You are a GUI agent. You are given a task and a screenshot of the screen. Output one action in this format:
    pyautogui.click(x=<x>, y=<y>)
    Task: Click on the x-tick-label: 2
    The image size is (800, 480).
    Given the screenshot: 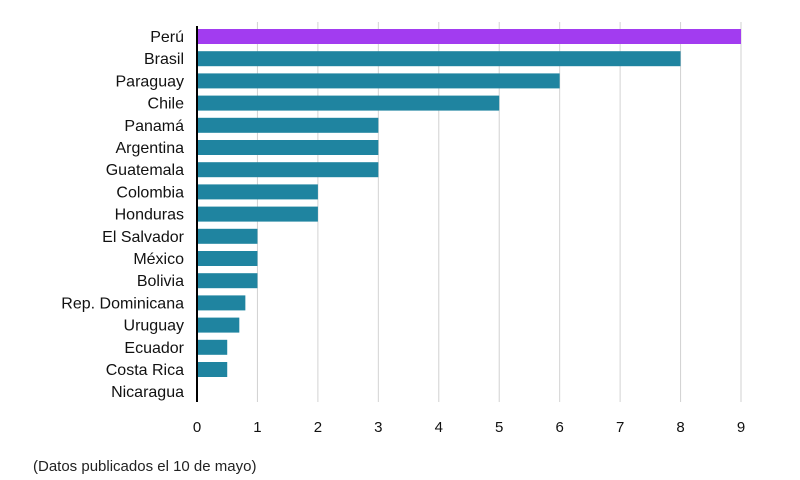 What is the action you would take?
    pyautogui.click(x=318, y=427)
    